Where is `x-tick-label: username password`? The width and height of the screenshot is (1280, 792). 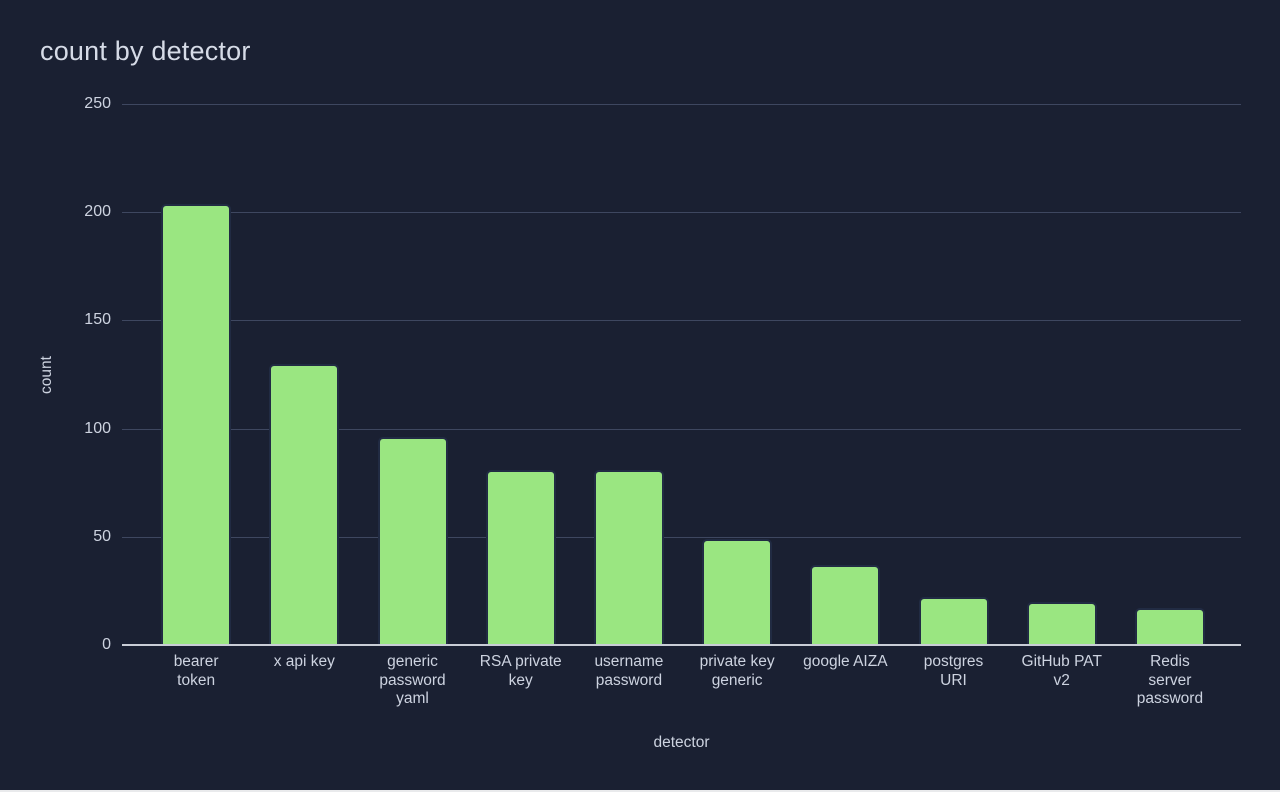 x-tick-label: username password is located at coordinates (629, 671).